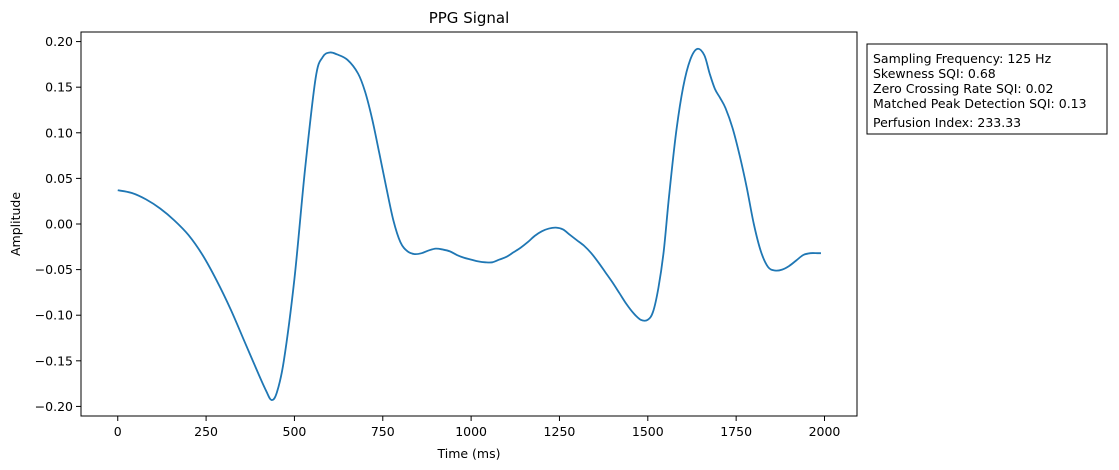 Image resolution: width=1119 pixels, height=470 pixels. I want to click on info-line-skewness-sqi: Skewness SQI: 0.68, so click(934, 73).